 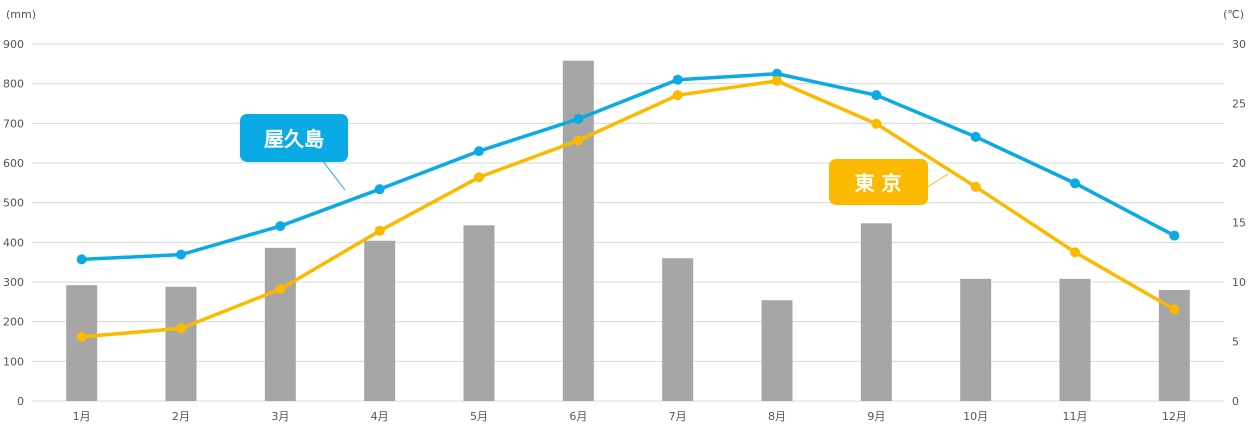 I want to click on right-axis-ticks: 0 5 10 15 20 25 30, so click(x=1239, y=223).